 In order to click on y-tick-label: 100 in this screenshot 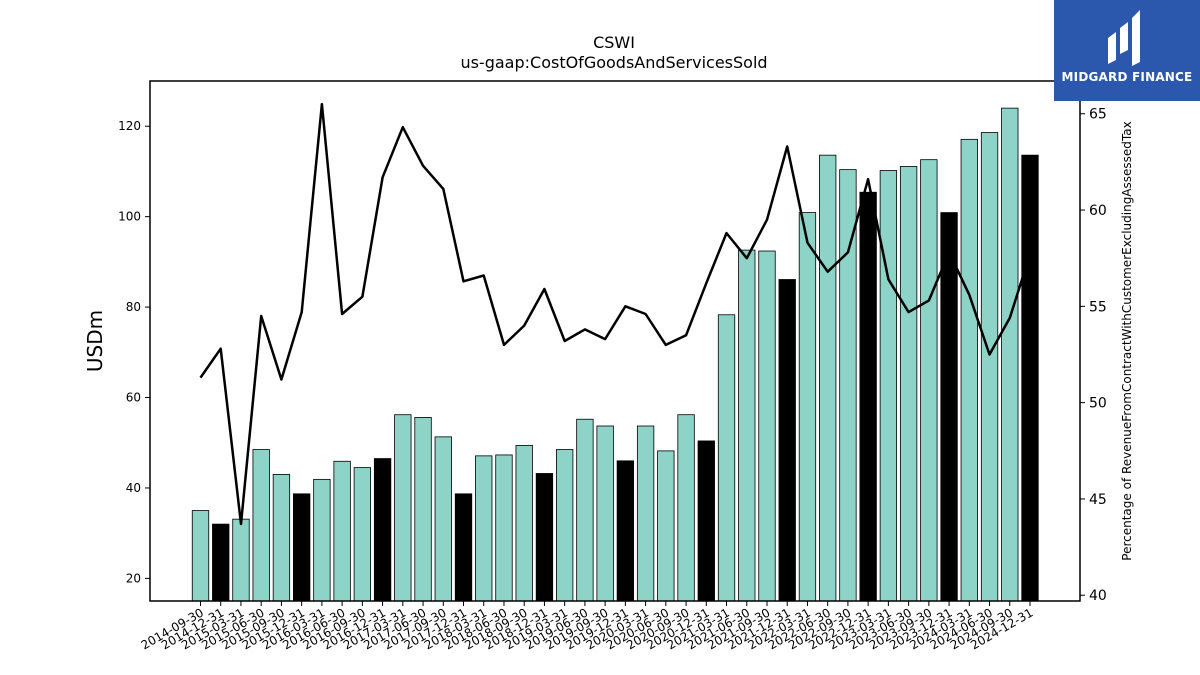, I will do `click(129, 217)`.